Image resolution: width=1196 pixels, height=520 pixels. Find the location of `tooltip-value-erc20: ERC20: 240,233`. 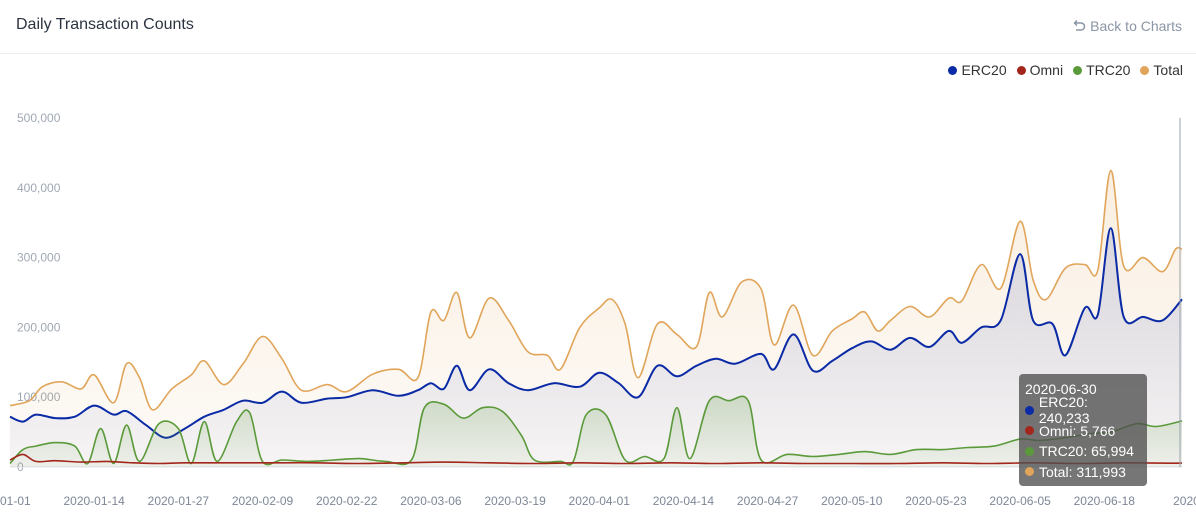

tooltip-value-erc20: ERC20: 240,233 is located at coordinates (1064, 410).